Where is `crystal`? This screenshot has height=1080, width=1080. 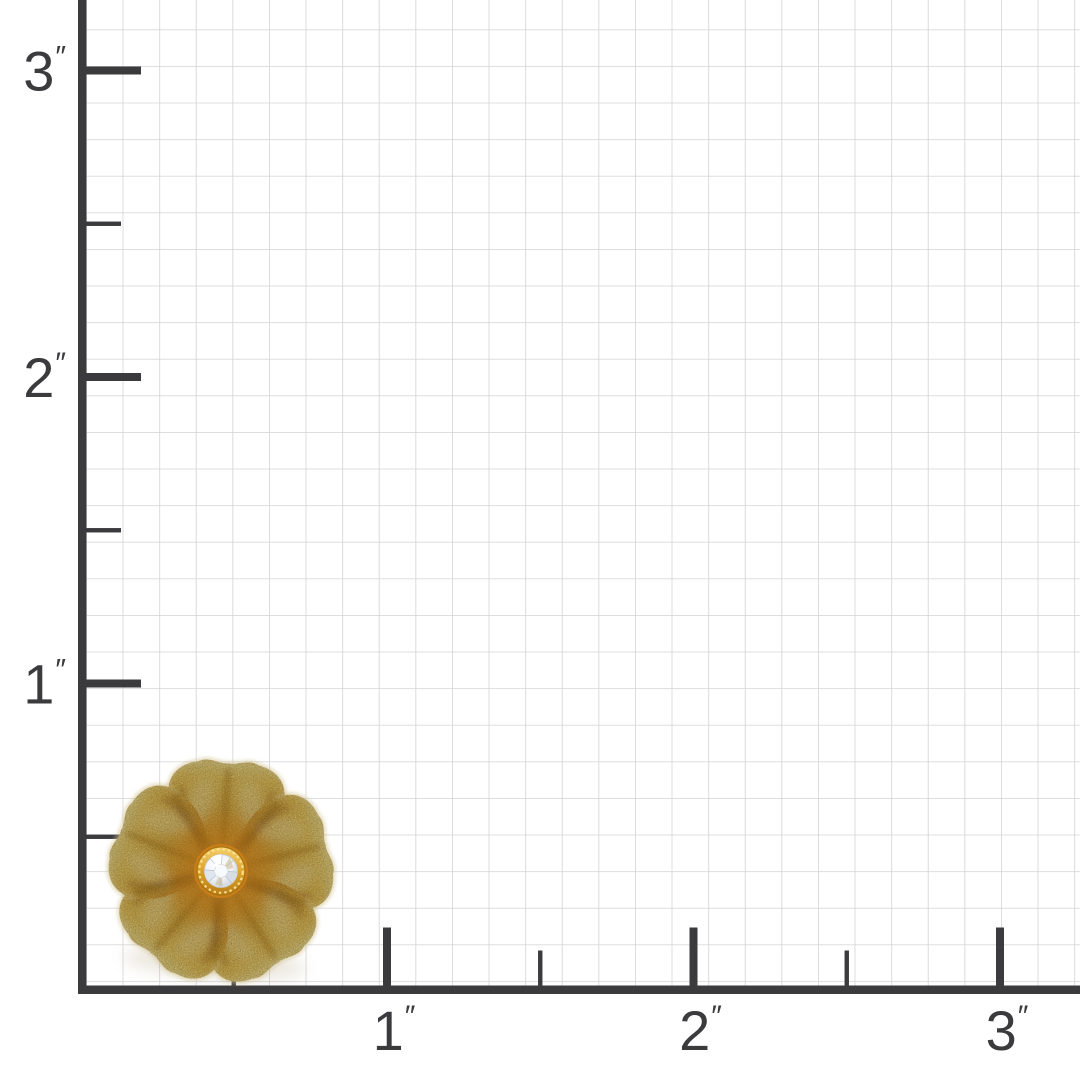 crystal is located at coordinates (221, 871).